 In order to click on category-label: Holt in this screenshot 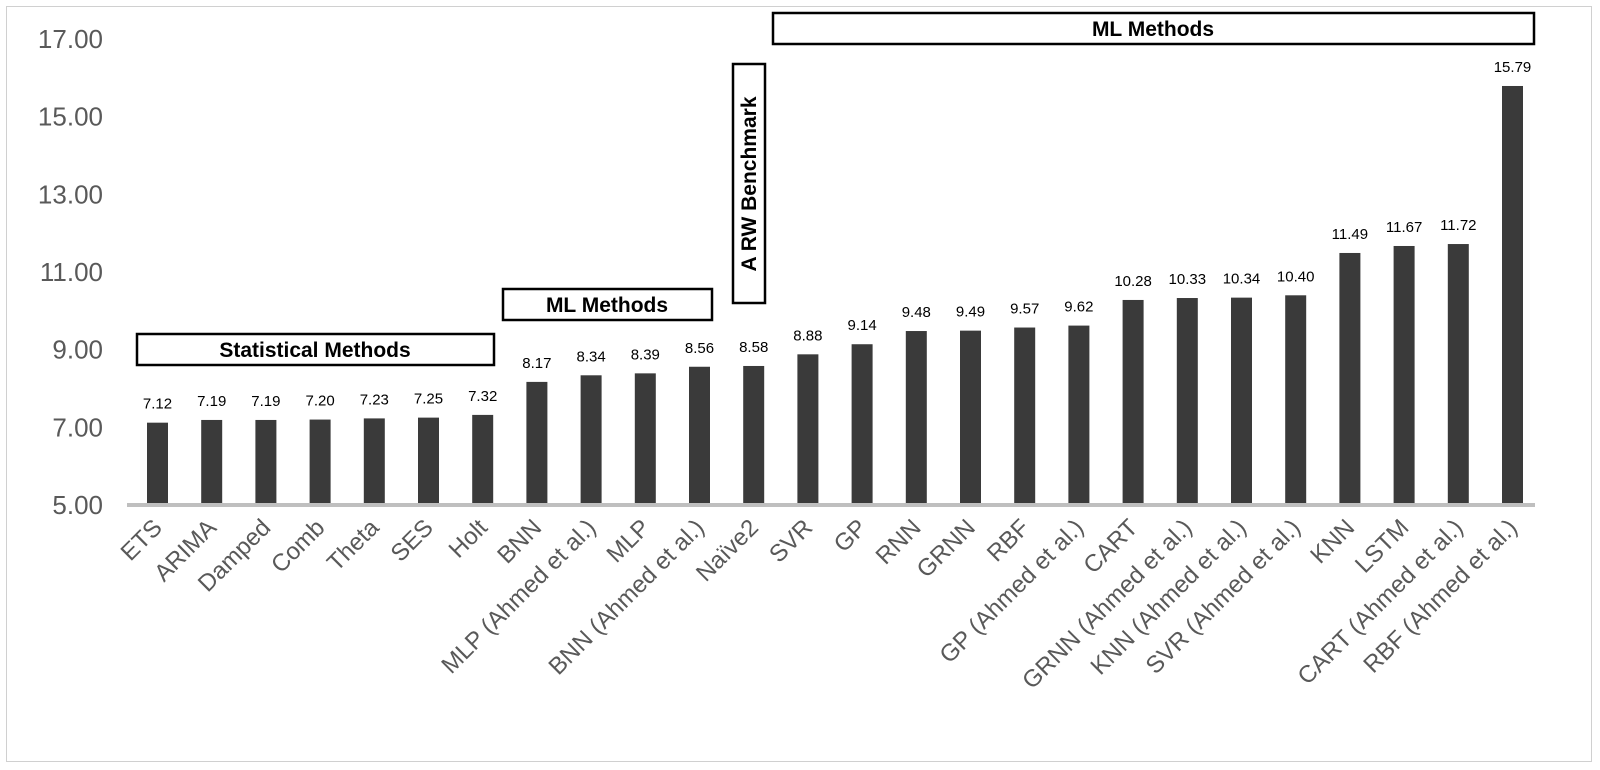, I will do `click(469, 539)`.